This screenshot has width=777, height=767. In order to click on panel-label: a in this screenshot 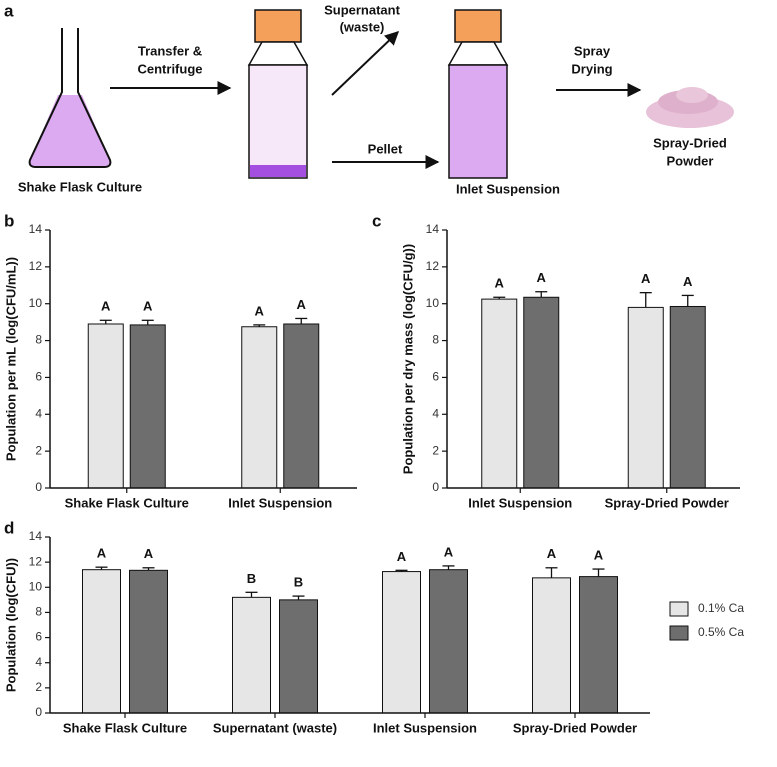, I will do `click(9, 10)`.